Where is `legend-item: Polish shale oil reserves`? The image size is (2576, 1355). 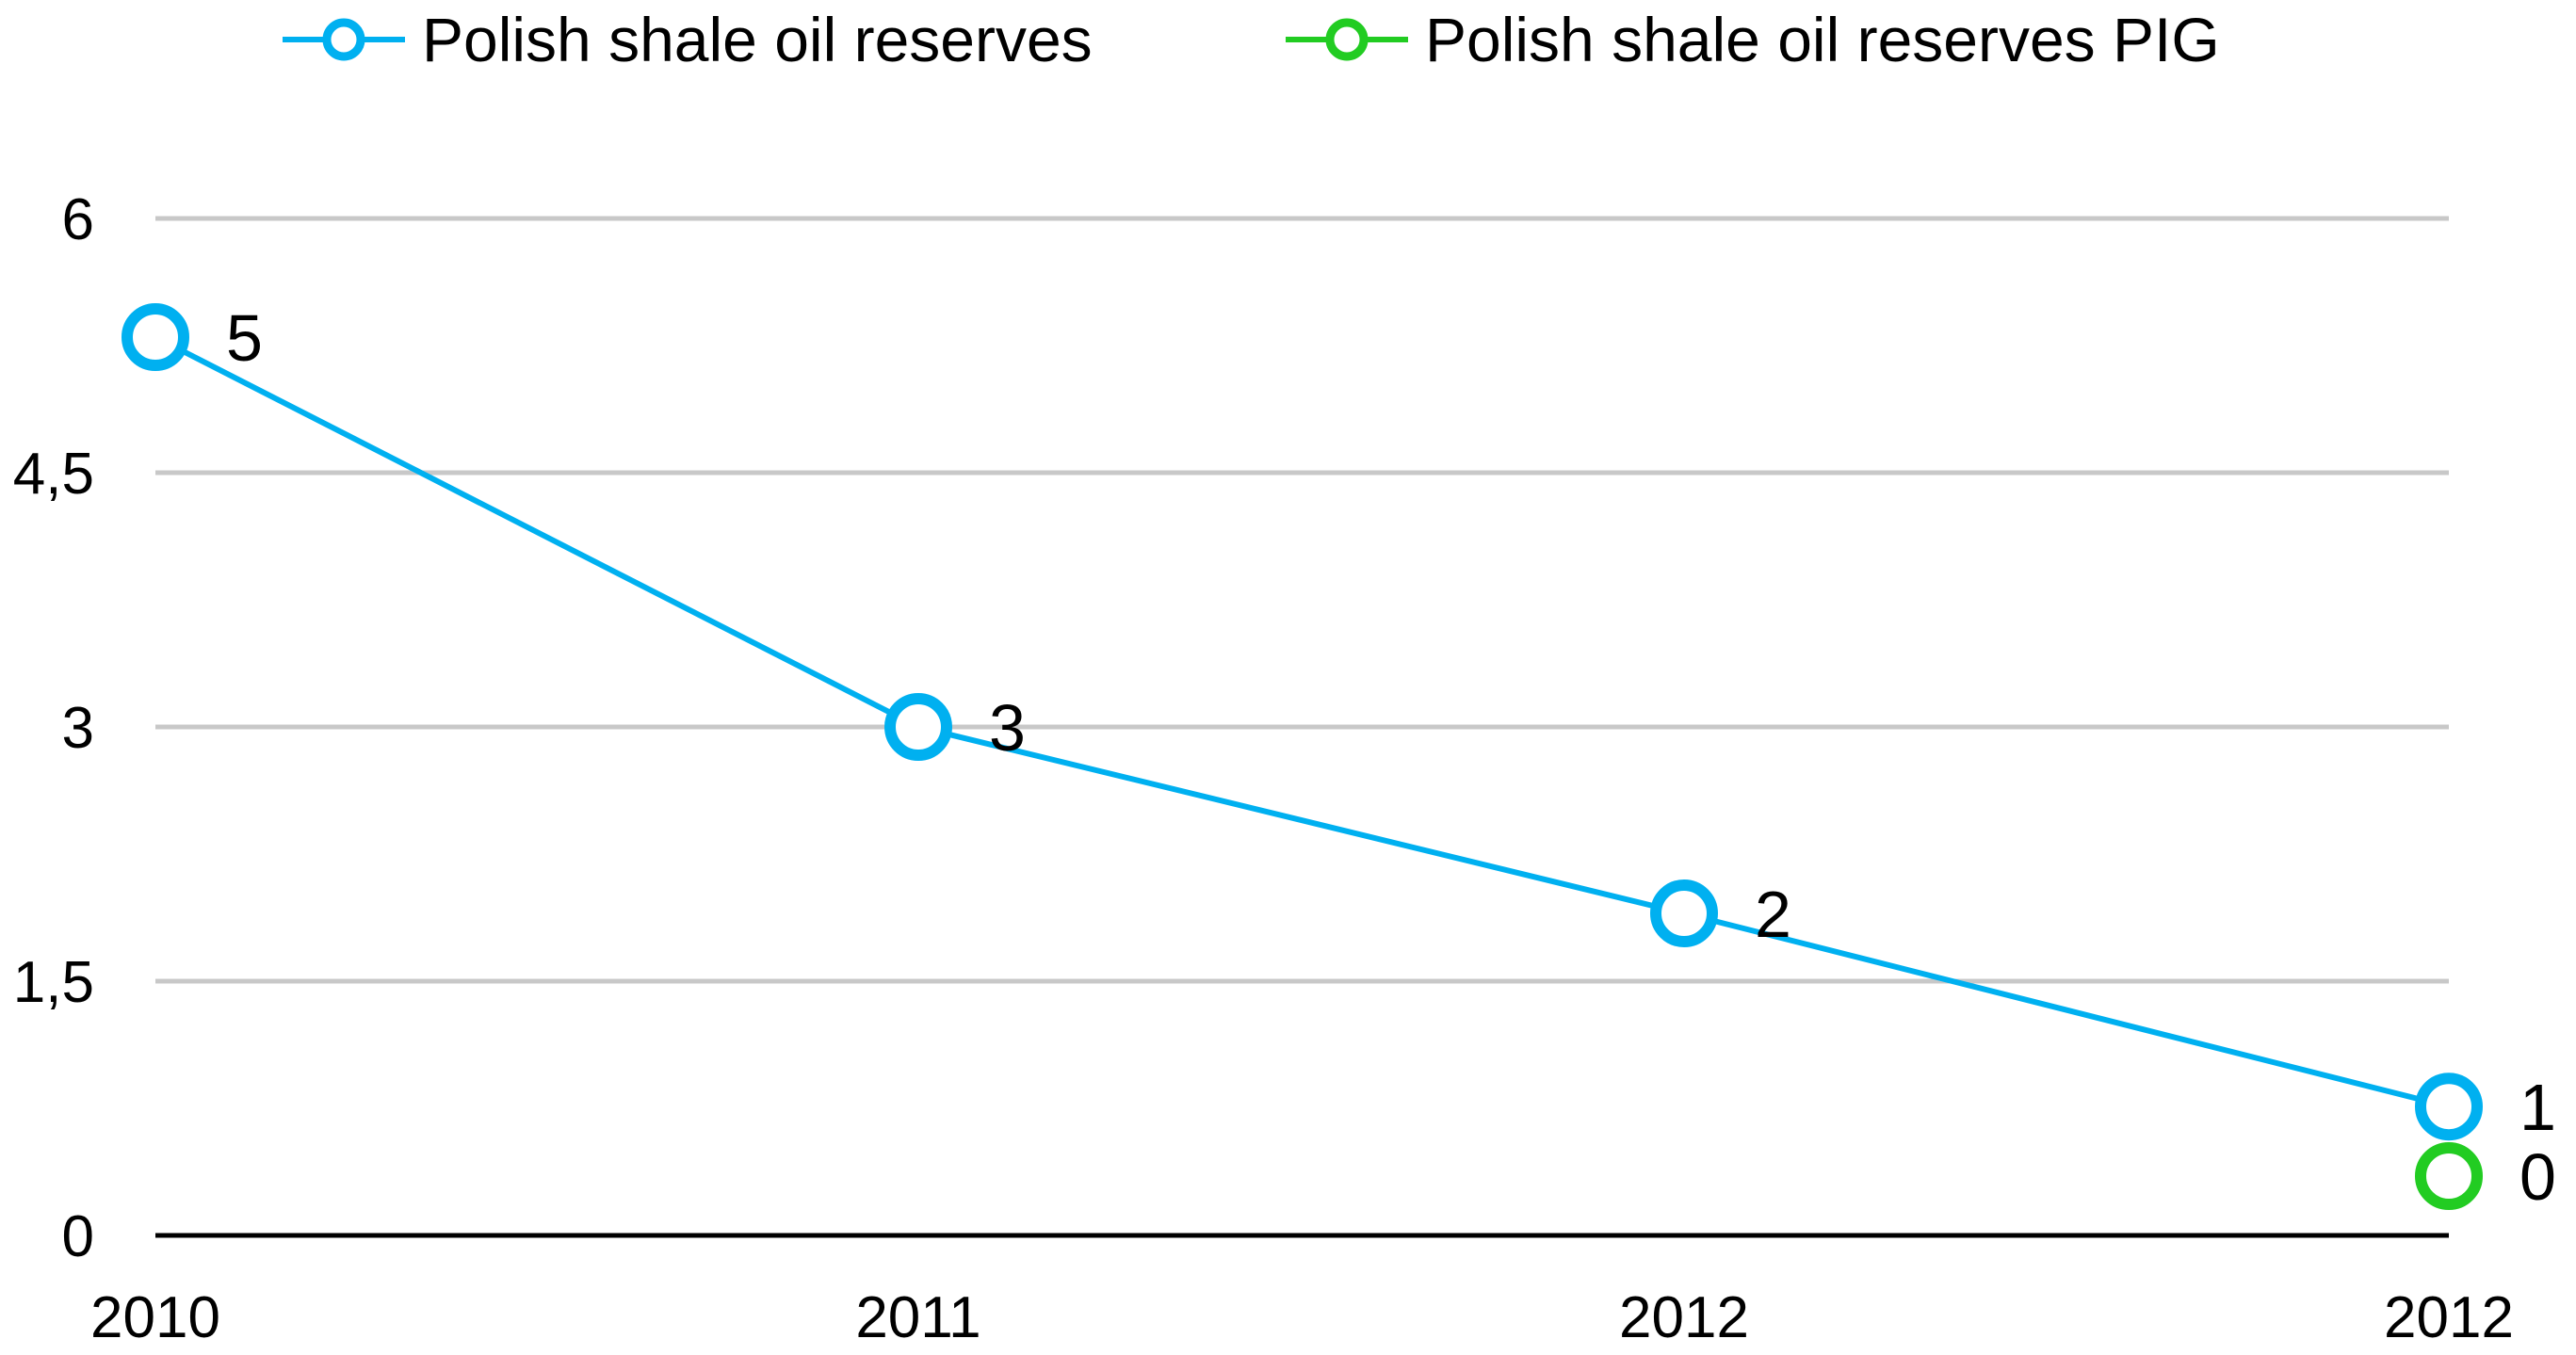
legend-item: Polish shale oil reserves is located at coordinates (688, 39).